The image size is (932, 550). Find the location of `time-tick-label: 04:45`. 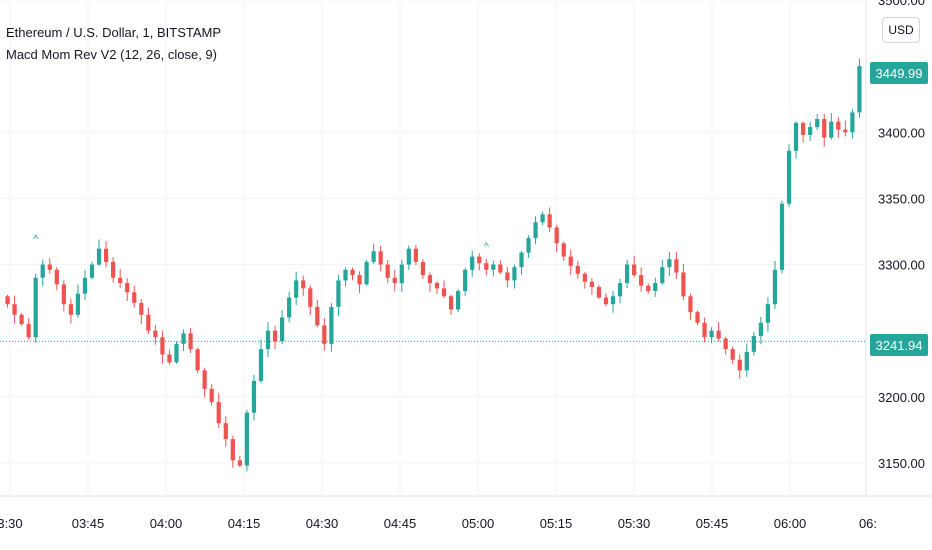

time-tick-label: 04:45 is located at coordinates (400, 523).